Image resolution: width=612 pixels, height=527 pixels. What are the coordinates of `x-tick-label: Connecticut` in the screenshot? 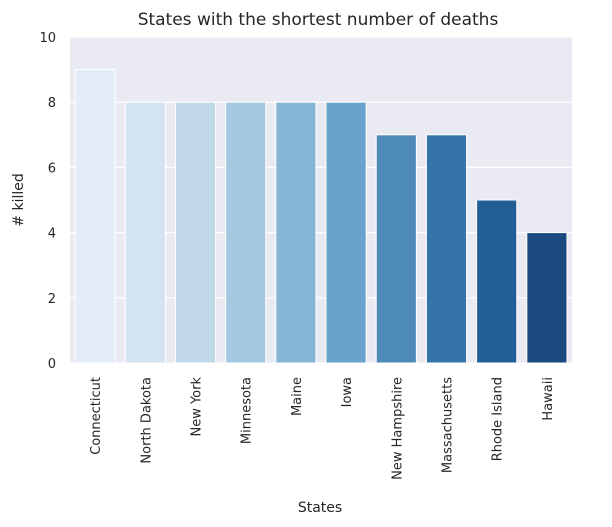 It's located at (96, 416).